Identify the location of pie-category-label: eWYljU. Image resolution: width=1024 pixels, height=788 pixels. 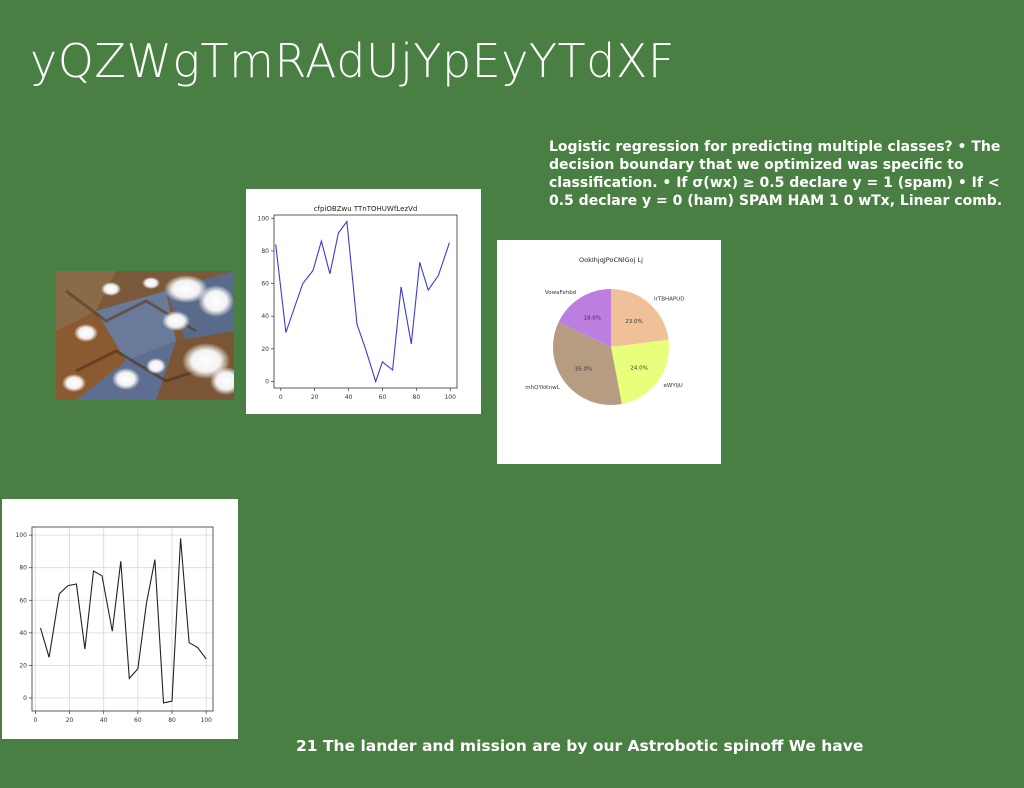
(673, 386).